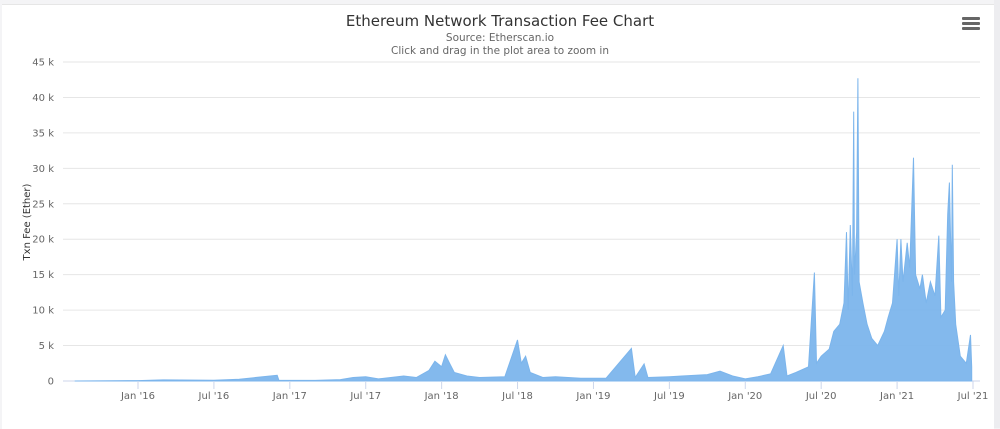  What do you see at coordinates (744, 396) in the screenshot?
I see `x-tick-label: Jan '20` at bounding box center [744, 396].